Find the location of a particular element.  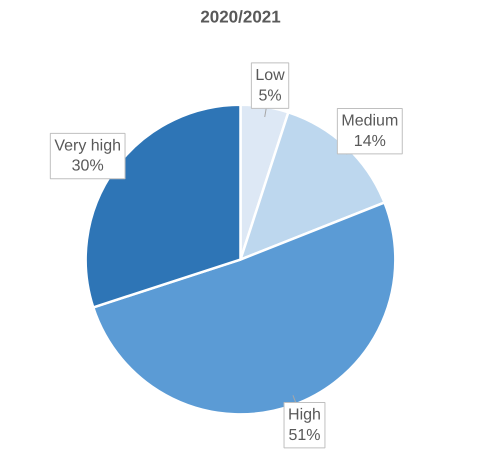

slice-label: High is located at coordinates (304, 415).